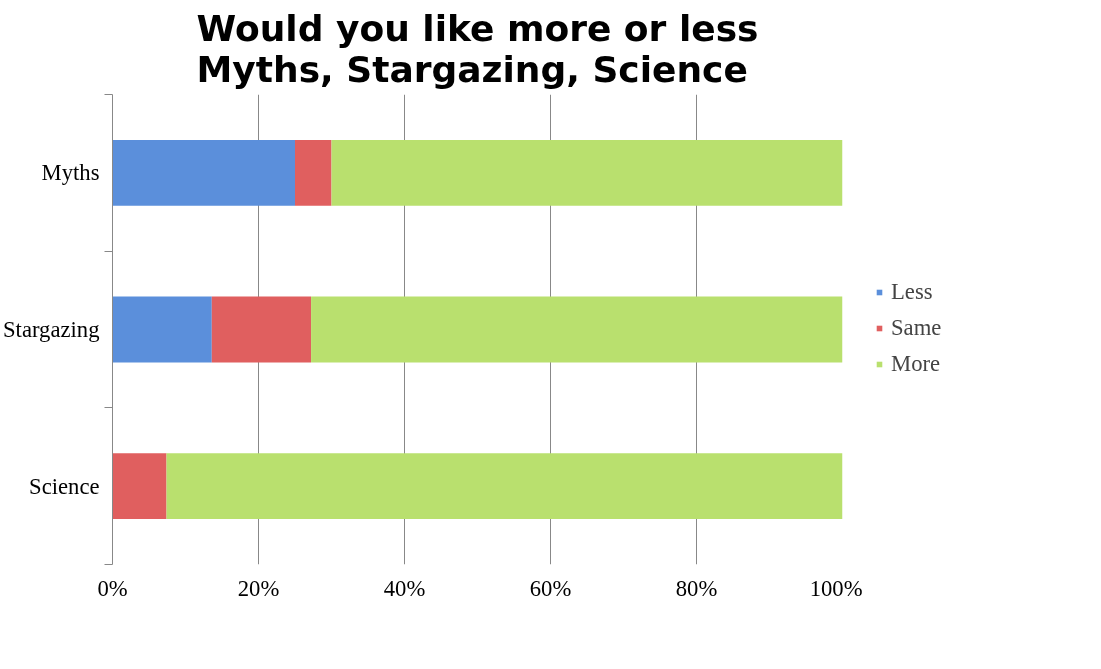 This screenshot has width=1101, height=669. I want to click on x-tick-label: 40%, so click(404, 588).